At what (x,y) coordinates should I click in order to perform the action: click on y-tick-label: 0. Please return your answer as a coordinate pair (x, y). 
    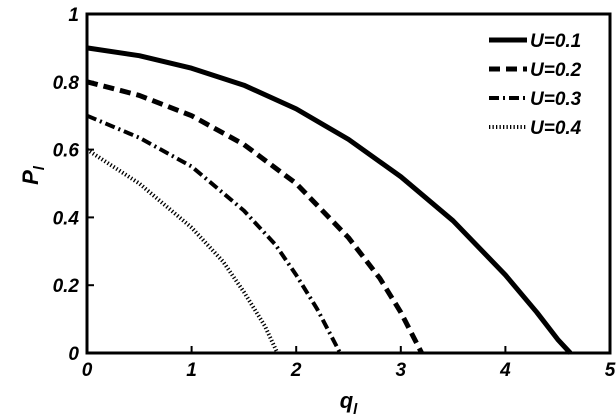
    Looking at the image, I should click on (73, 354).